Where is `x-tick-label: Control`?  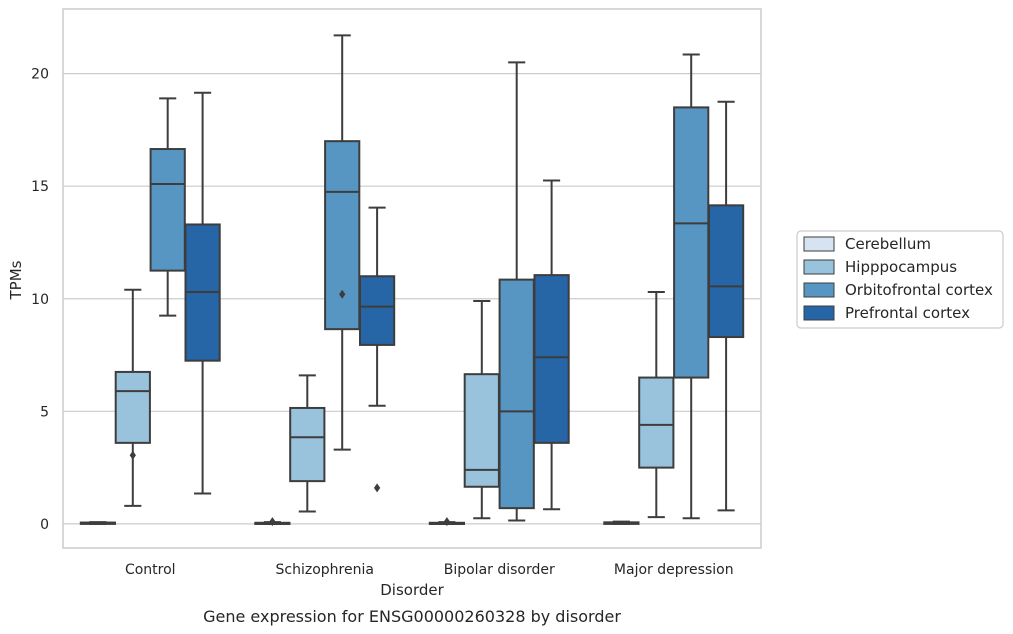
x-tick-label: Control is located at coordinates (150, 570).